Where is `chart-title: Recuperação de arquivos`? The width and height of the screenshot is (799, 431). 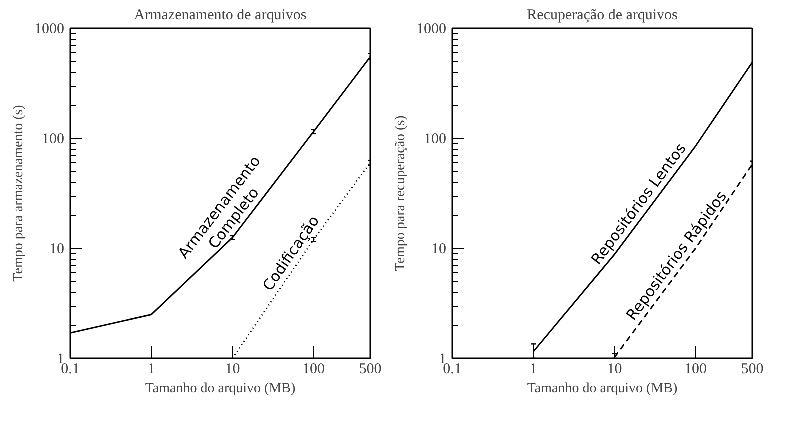 chart-title: Recuperação de arquivos is located at coordinates (602, 16).